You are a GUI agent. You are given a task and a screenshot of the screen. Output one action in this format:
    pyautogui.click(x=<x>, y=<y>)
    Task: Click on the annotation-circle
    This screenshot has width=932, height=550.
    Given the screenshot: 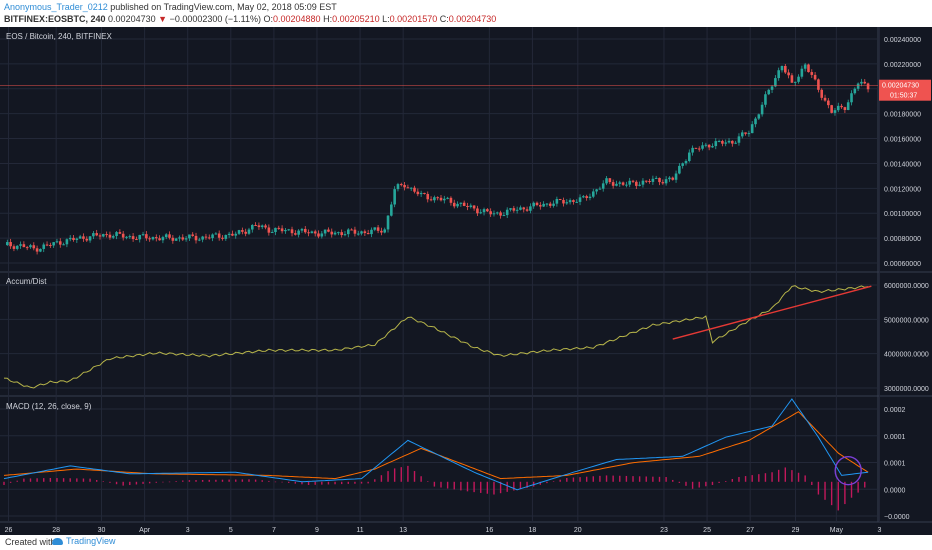 What is the action you would take?
    pyautogui.click(x=848, y=470)
    